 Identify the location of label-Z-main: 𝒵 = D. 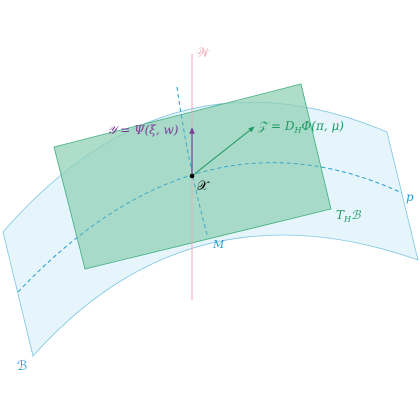
(276, 126).